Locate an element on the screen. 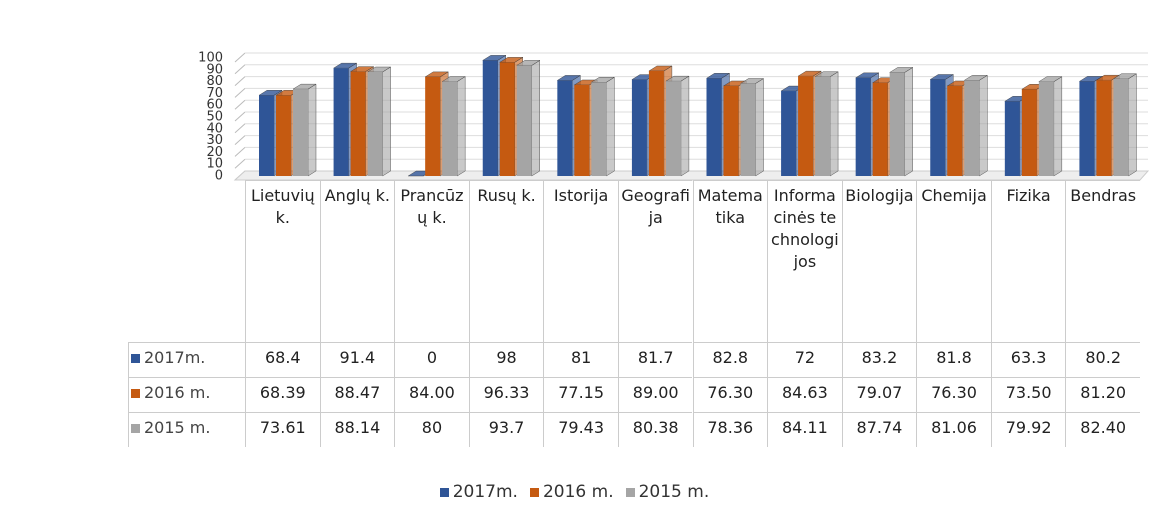  y-tick-label: 10 is located at coordinates (214, 164).